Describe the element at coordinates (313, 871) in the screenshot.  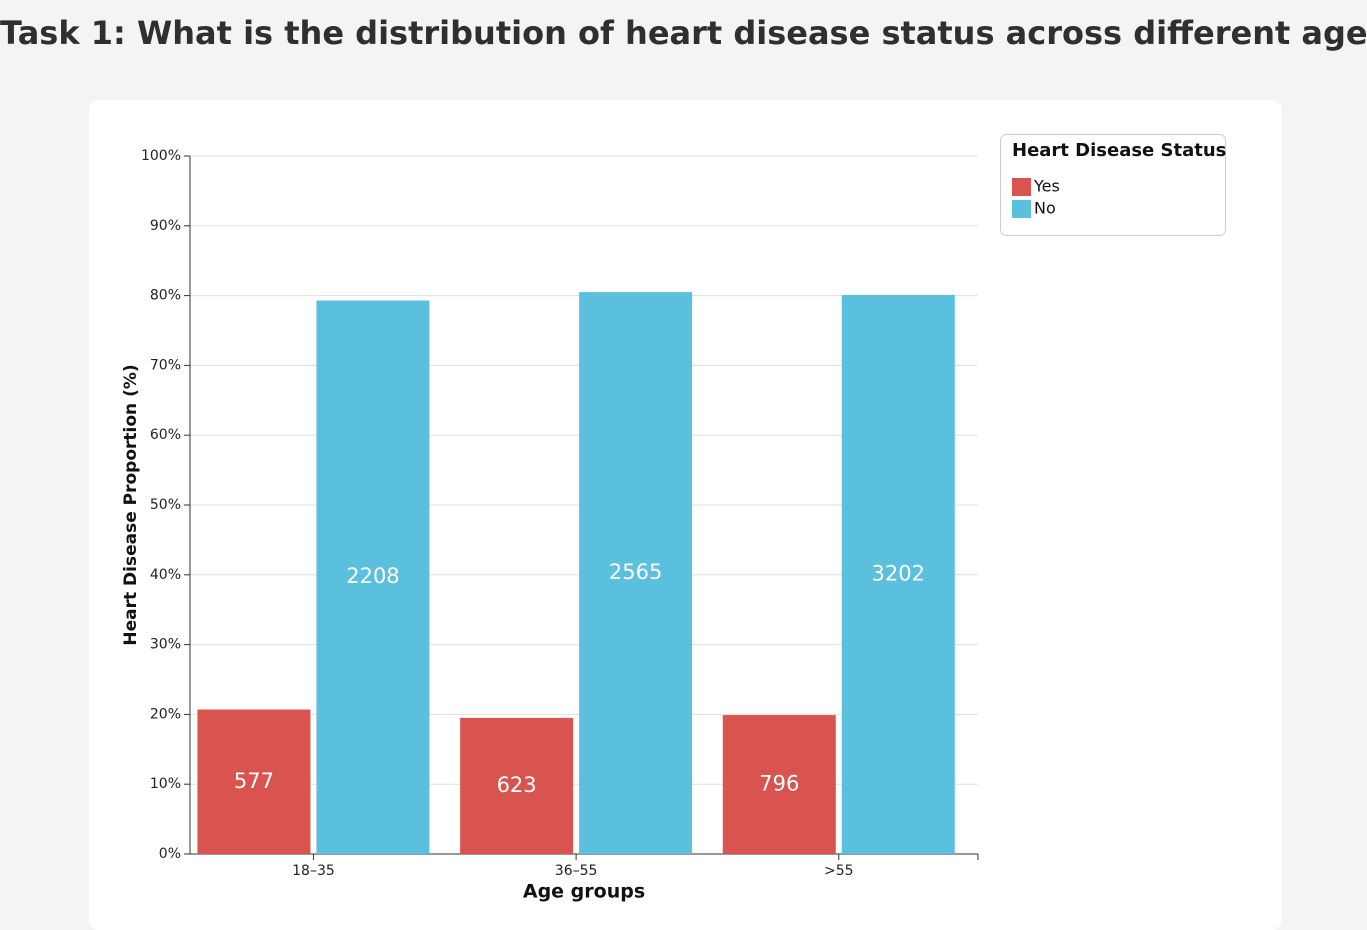
I see `x-tick-label: 18–35` at that location.